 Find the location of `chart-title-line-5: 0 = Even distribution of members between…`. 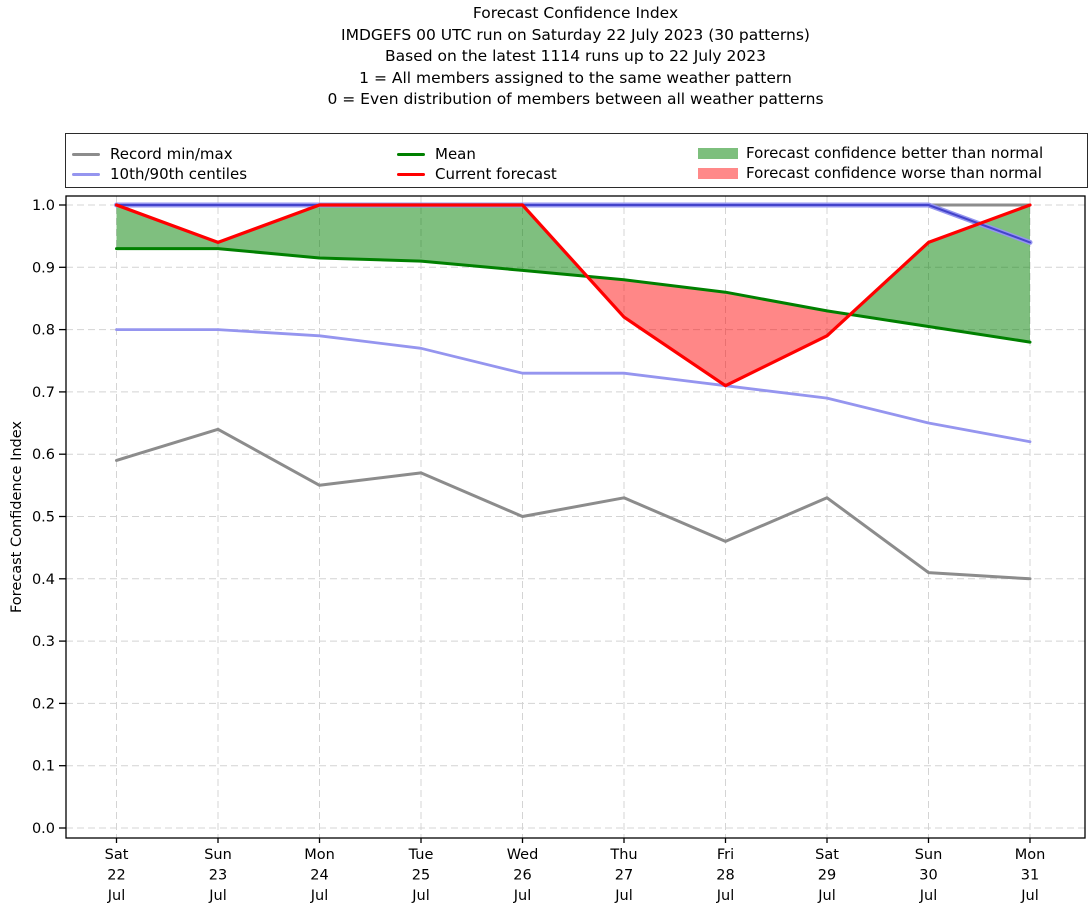

chart-title-line-5: 0 = Even distribution of members between… is located at coordinates (575, 99).